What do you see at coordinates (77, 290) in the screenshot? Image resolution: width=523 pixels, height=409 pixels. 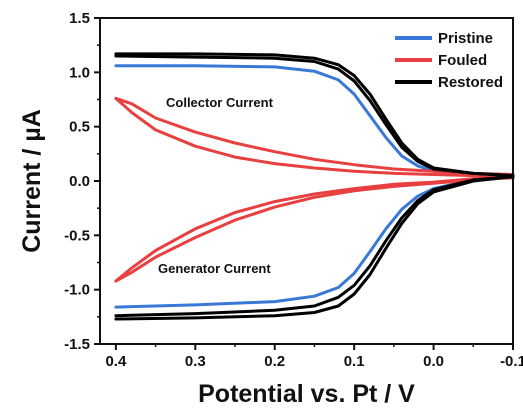 I see `y-tick-label: -1.0` at bounding box center [77, 290].